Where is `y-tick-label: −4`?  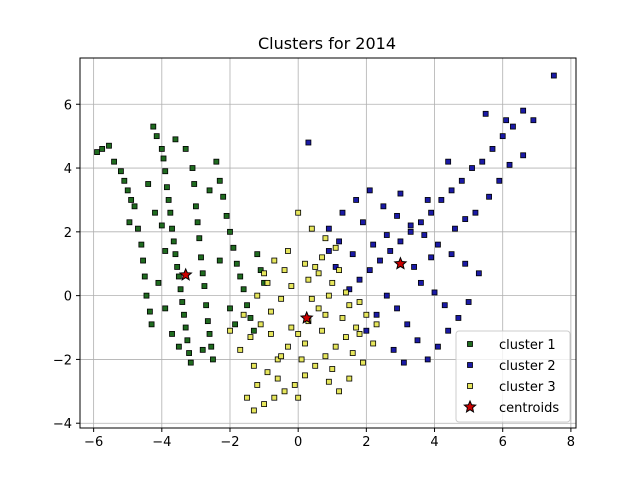 y-tick-label: −4 is located at coordinates (62, 424).